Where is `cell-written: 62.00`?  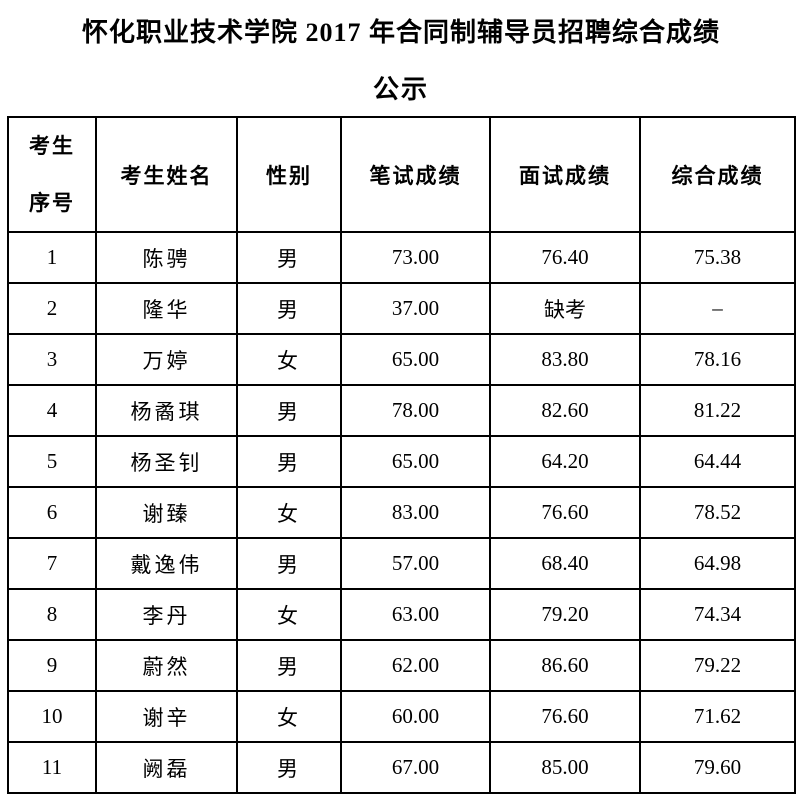 cell-written: 62.00 is located at coordinates (415, 666).